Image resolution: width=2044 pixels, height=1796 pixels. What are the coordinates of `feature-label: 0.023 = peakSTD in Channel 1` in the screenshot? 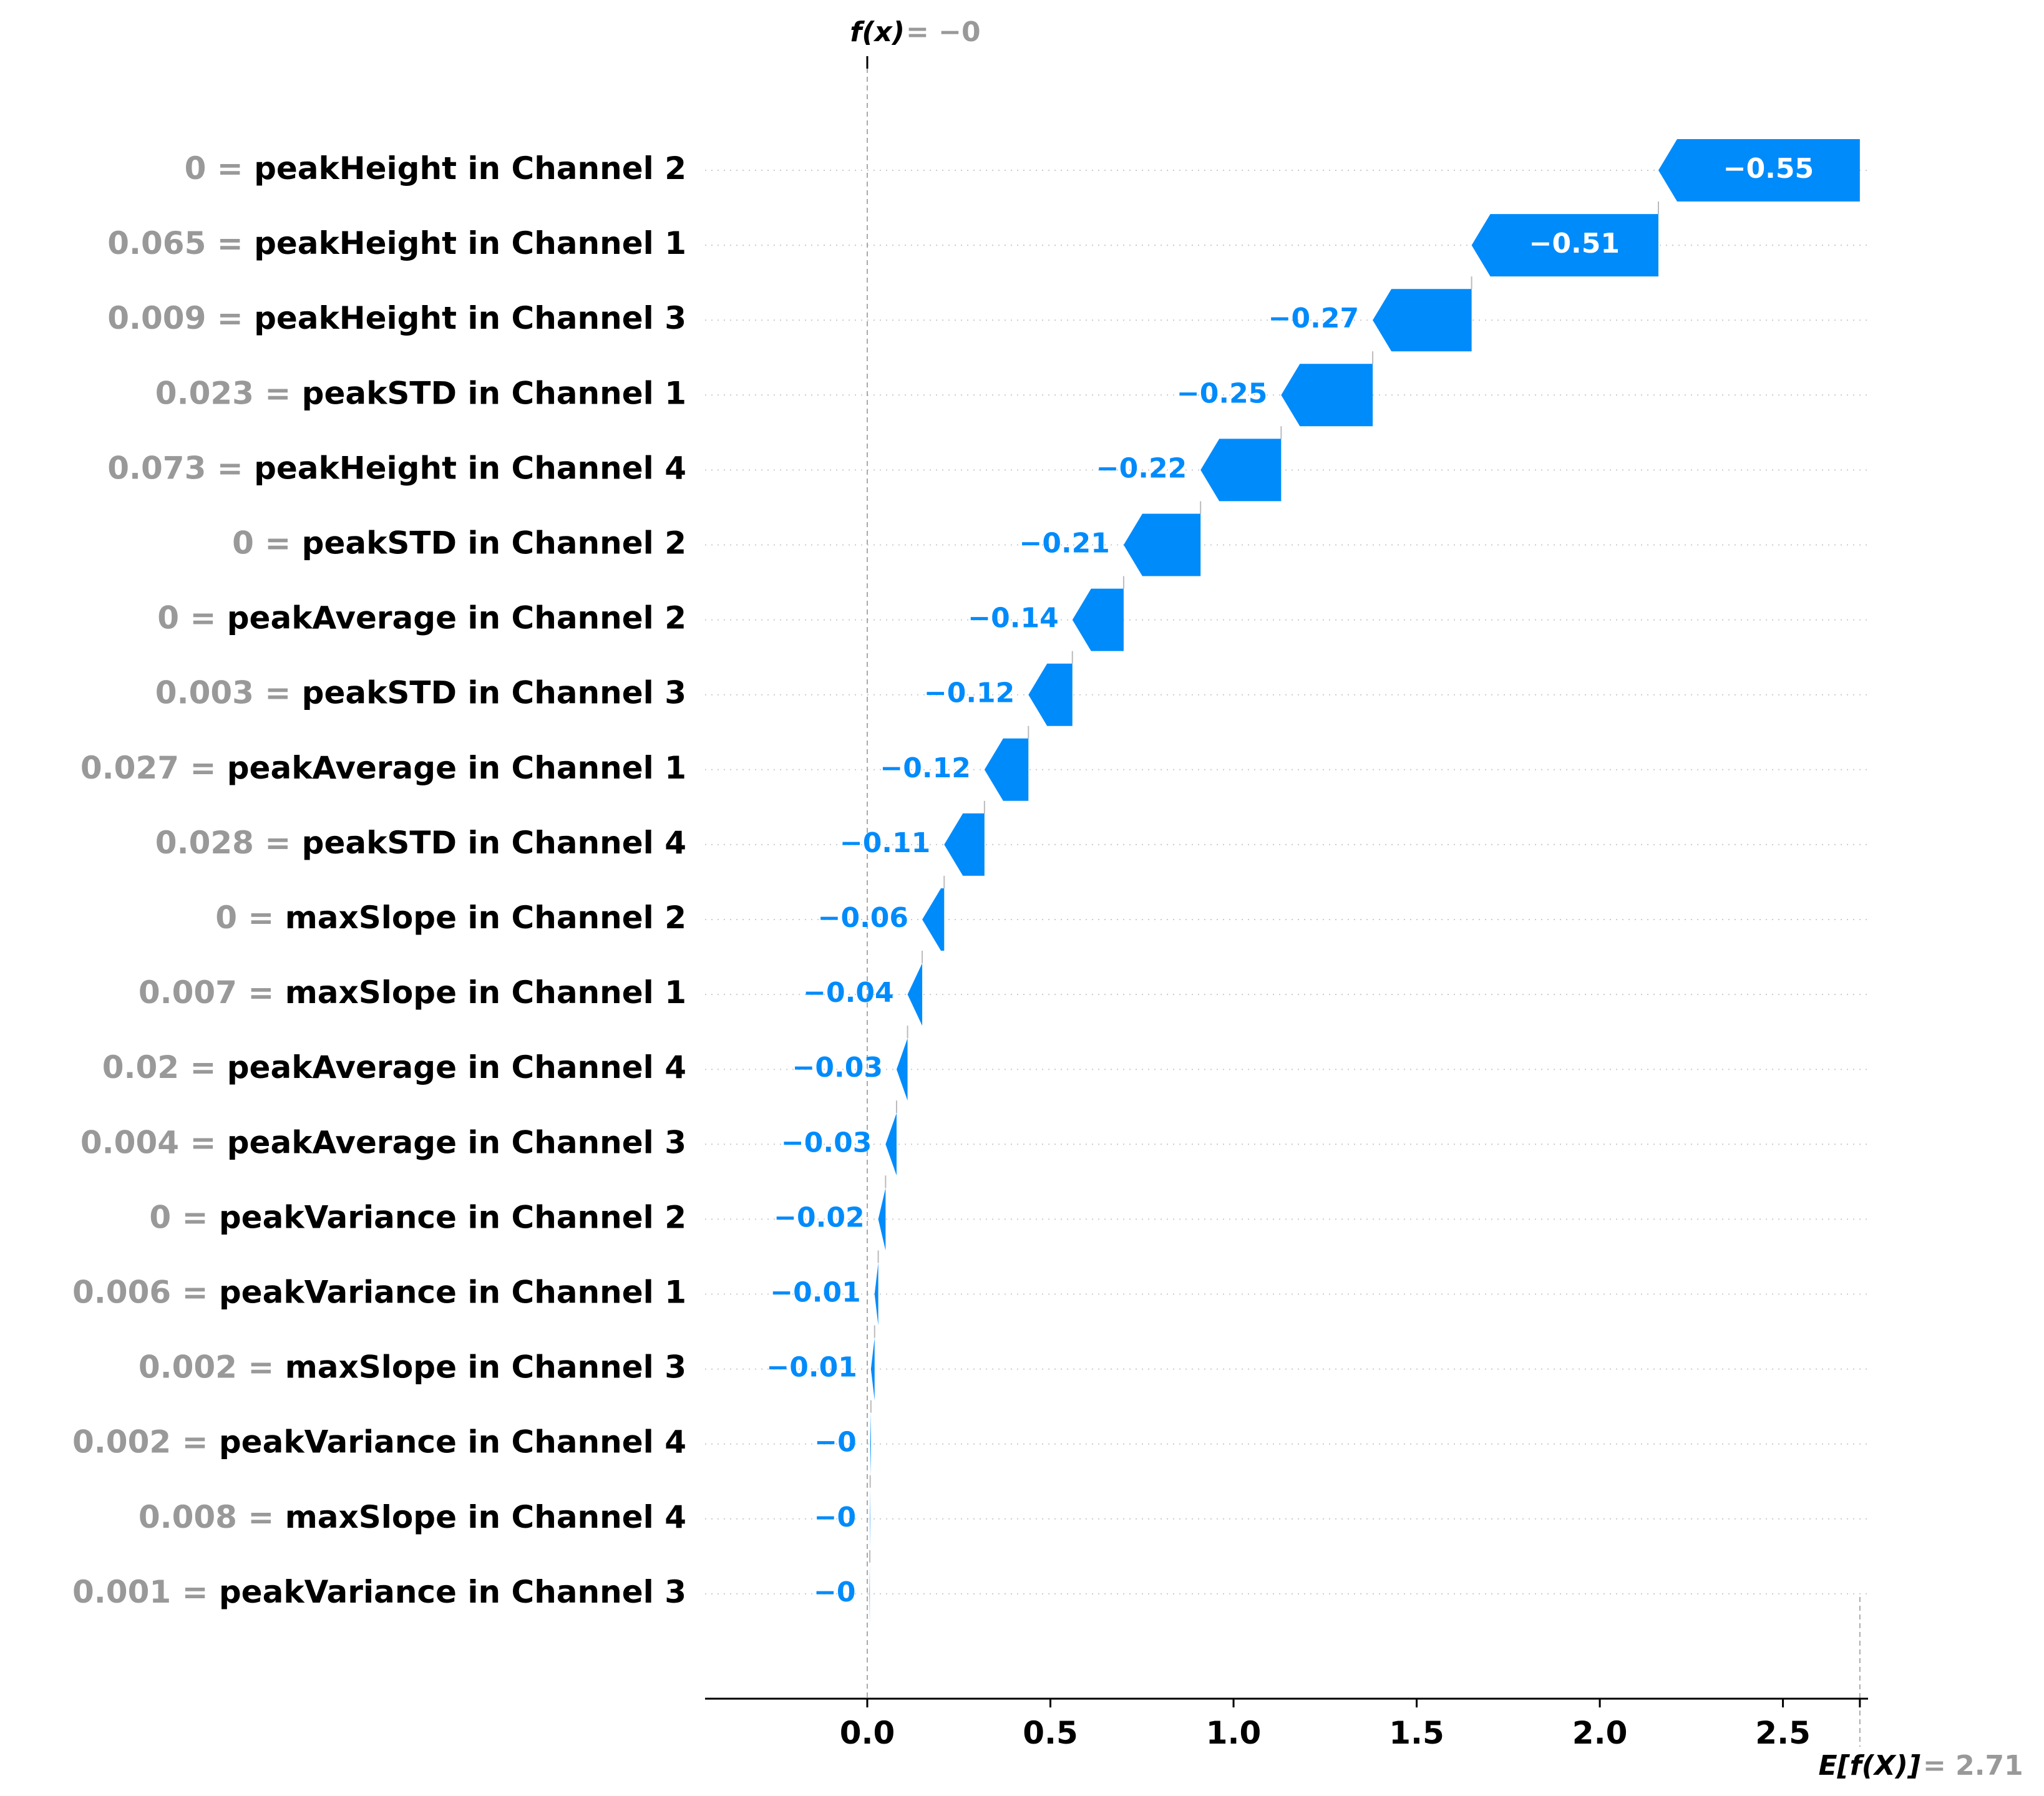 It's located at (420, 393).